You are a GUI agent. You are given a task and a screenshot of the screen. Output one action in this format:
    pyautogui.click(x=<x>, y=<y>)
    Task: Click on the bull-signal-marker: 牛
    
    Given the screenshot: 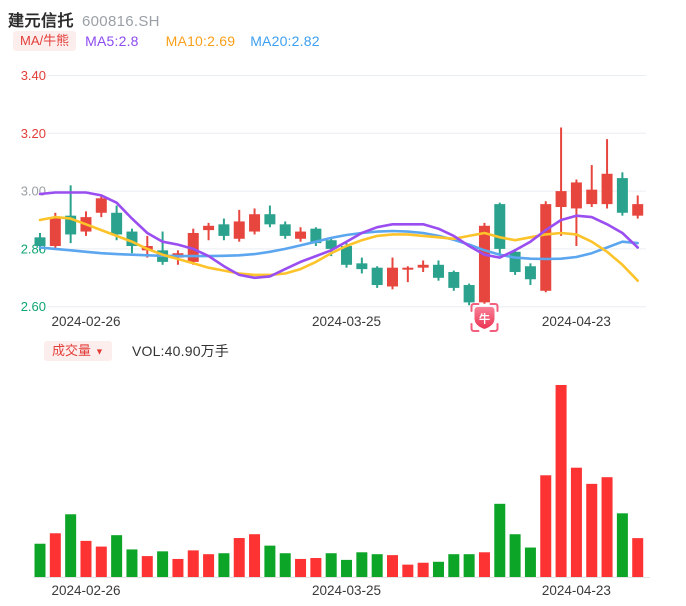 What is the action you would take?
    pyautogui.click(x=484, y=317)
    